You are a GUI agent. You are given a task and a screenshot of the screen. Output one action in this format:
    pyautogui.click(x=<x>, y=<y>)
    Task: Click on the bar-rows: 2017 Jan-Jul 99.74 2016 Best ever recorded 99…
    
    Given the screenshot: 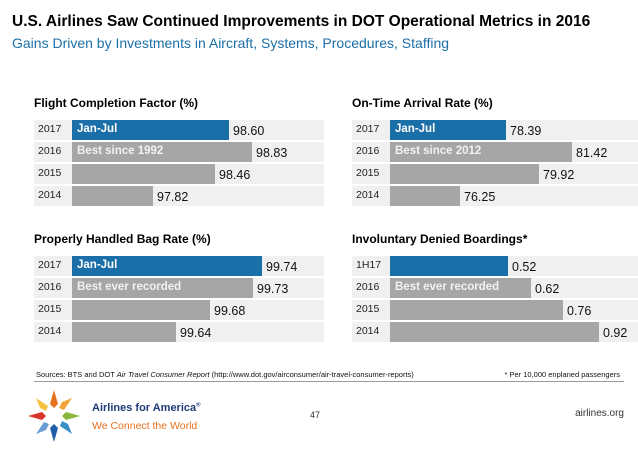 What is the action you would take?
    pyautogui.click(x=179, y=300)
    